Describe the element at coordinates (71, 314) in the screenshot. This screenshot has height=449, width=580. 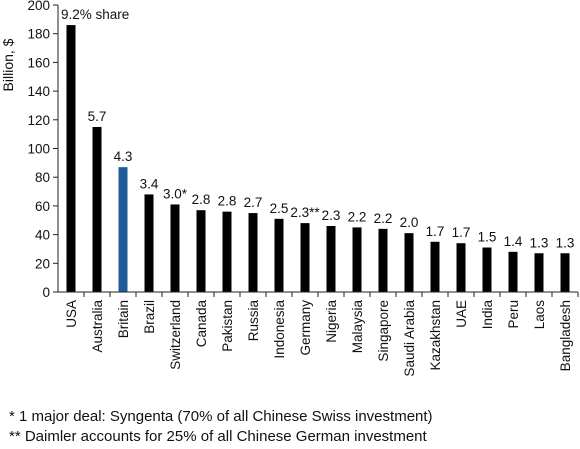
I see `x-tick-label-usa: USA` at that location.